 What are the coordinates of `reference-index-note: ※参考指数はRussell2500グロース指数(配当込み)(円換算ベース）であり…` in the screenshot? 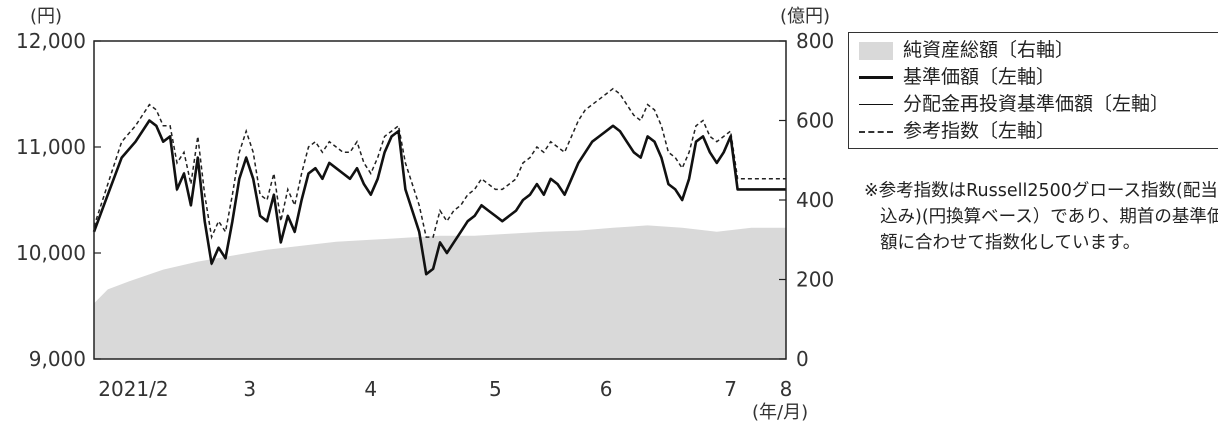 It's located at (1041, 217).